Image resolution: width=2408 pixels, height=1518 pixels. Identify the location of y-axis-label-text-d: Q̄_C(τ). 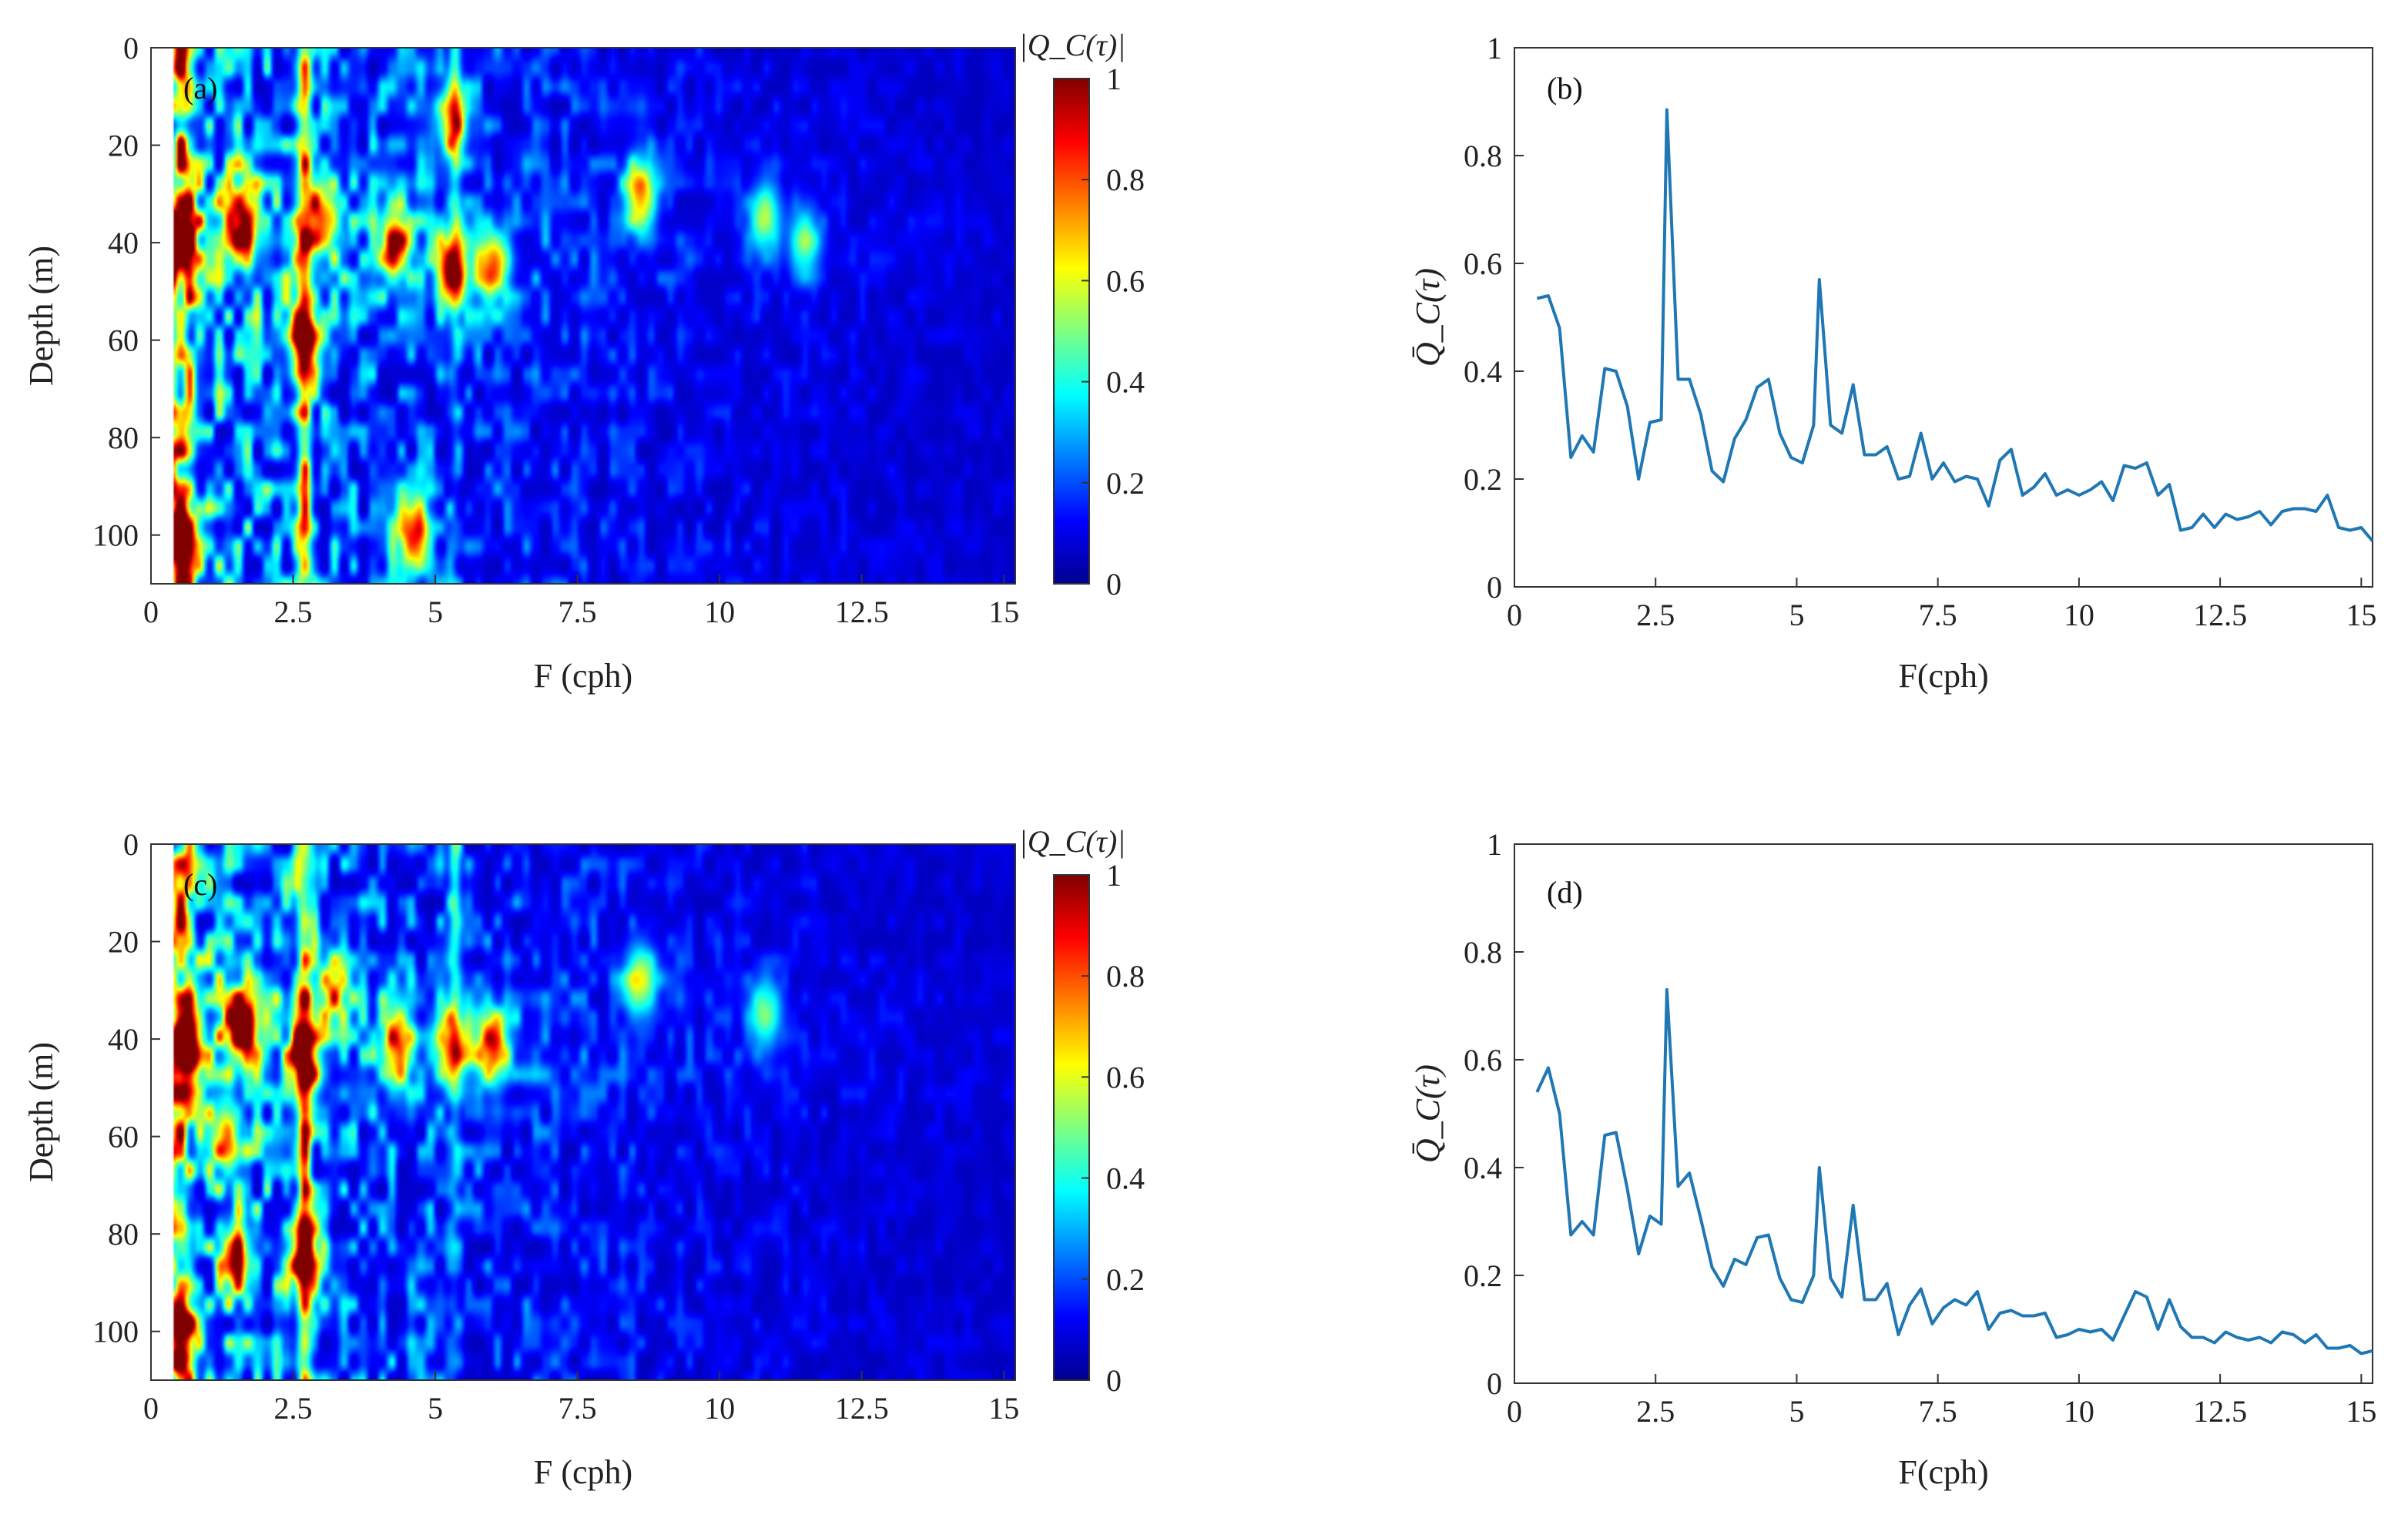
(1428, 1113).